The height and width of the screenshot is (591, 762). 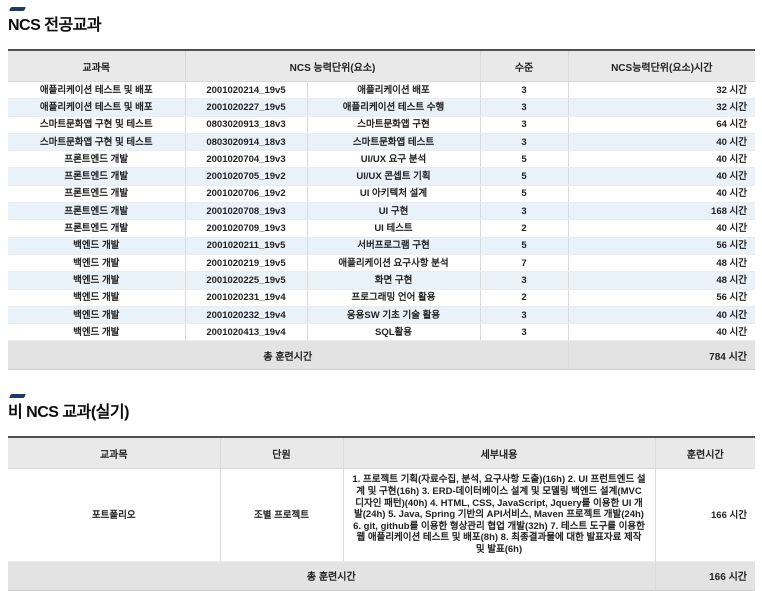 What do you see at coordinates (332, 66) in the screenshot?
I see `col-header-competency-unit: NCS 능력단위(요소)` at bounding box center [332, 66].